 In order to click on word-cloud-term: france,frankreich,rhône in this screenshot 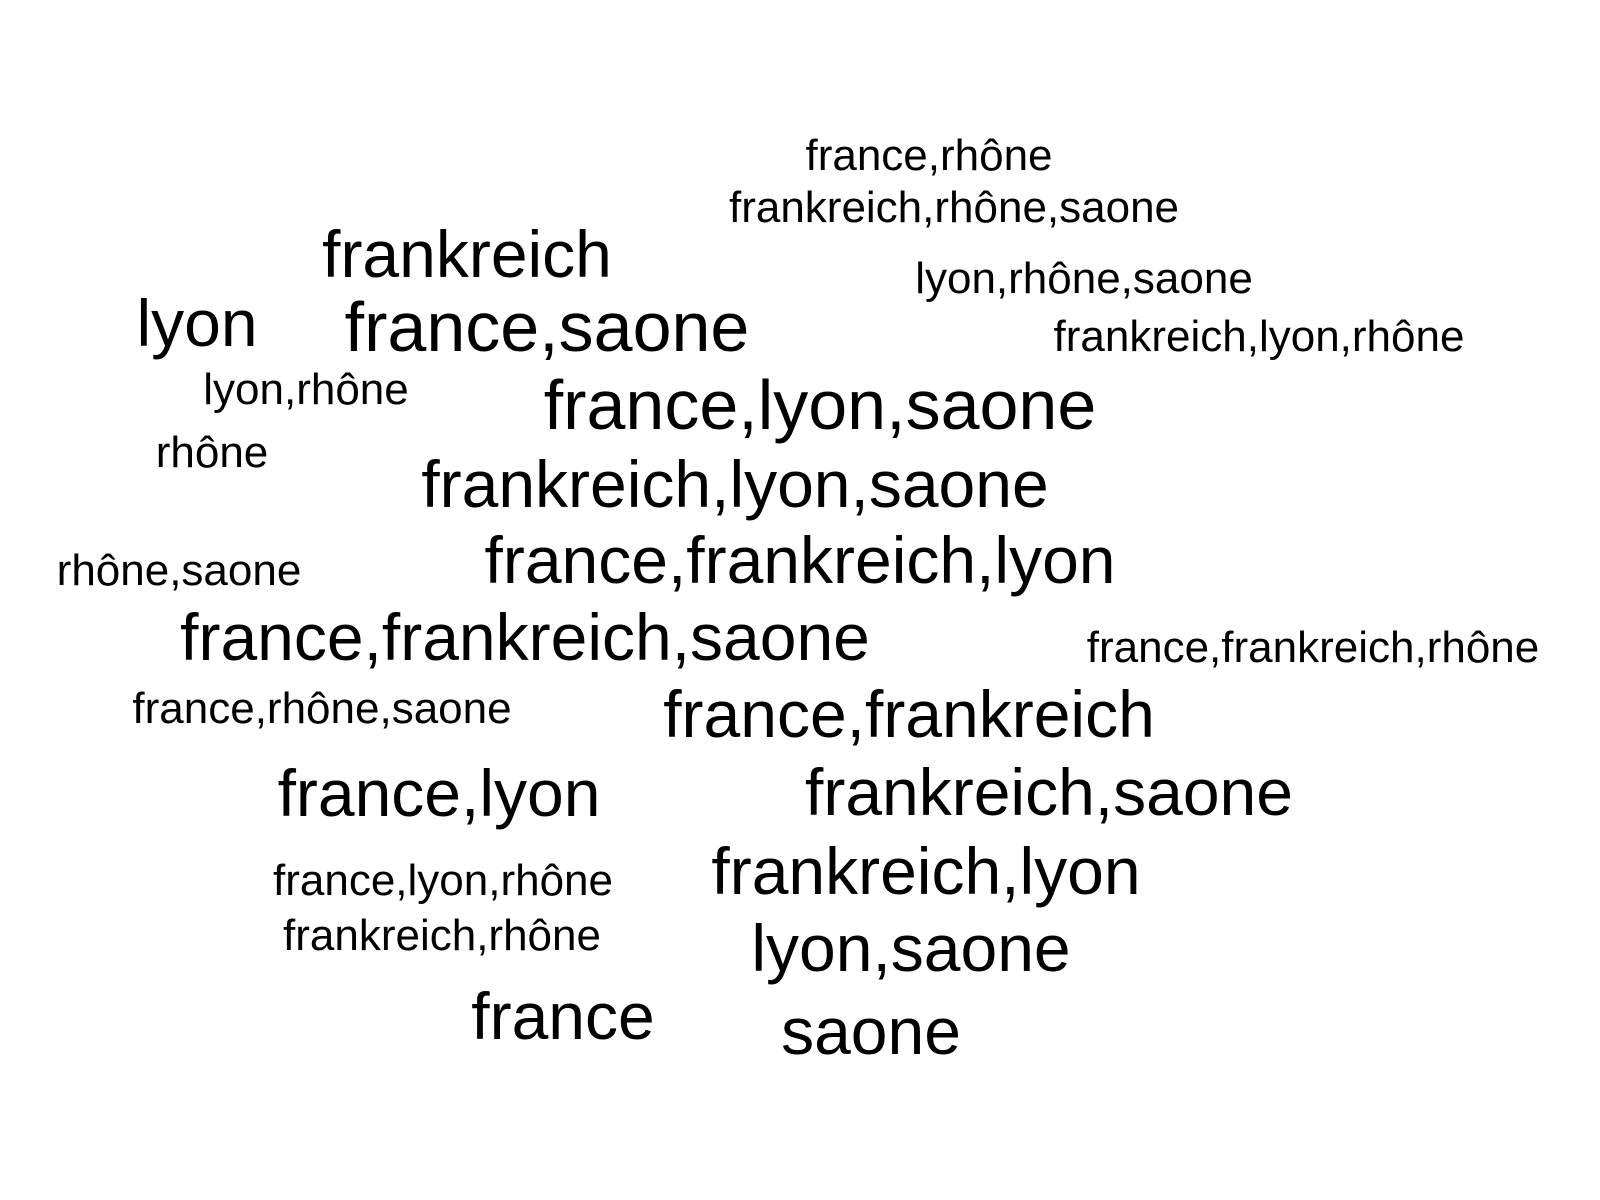, I will do `click(1313, 647)`.